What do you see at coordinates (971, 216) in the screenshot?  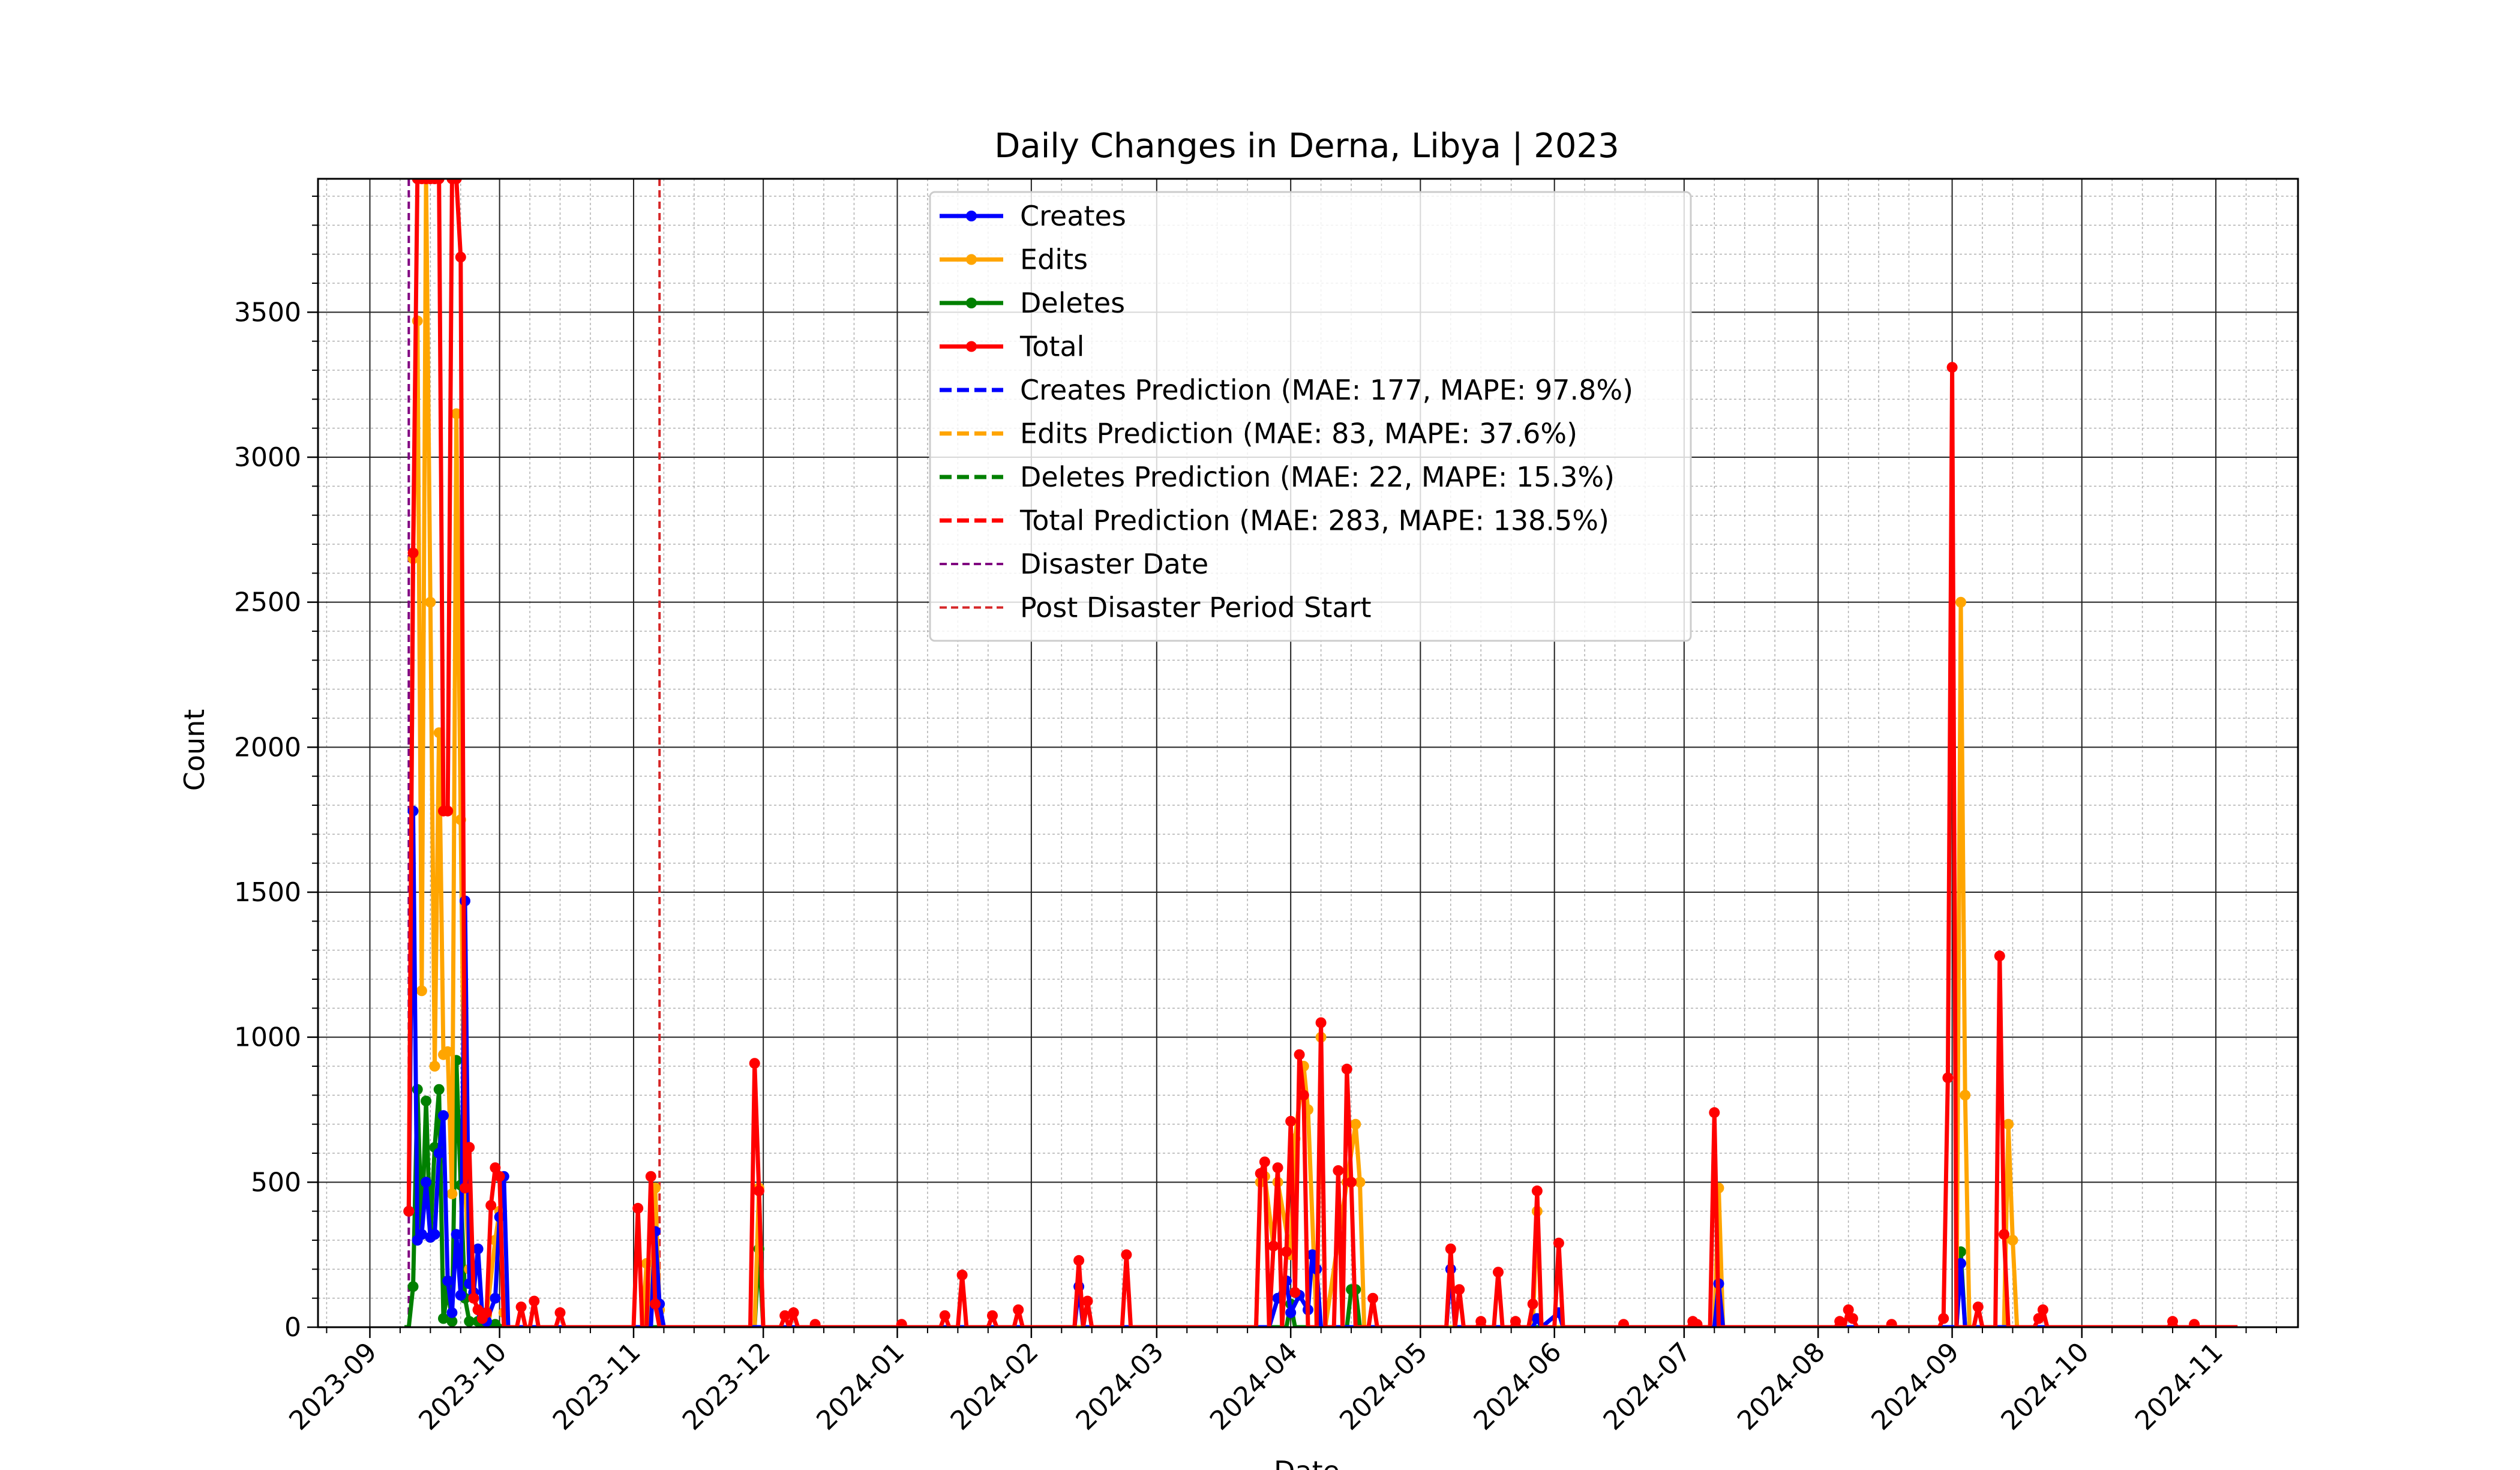 I see `legend-marker` at bounding box center [971, 216].